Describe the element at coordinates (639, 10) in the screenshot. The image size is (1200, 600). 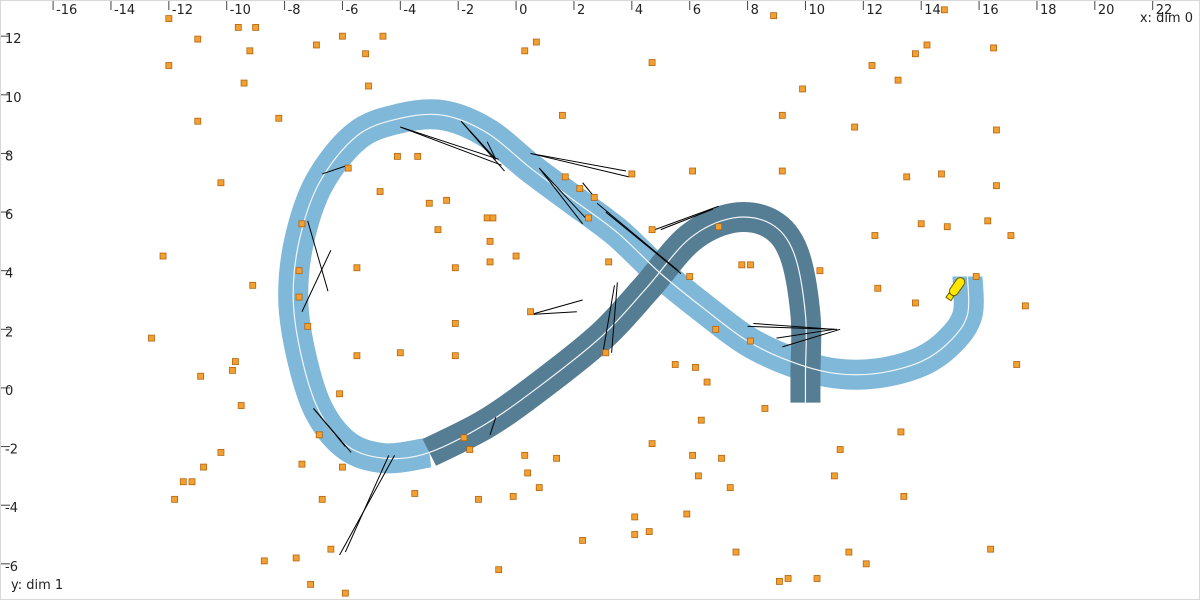
I see `x-tick-label: 4` at that location.